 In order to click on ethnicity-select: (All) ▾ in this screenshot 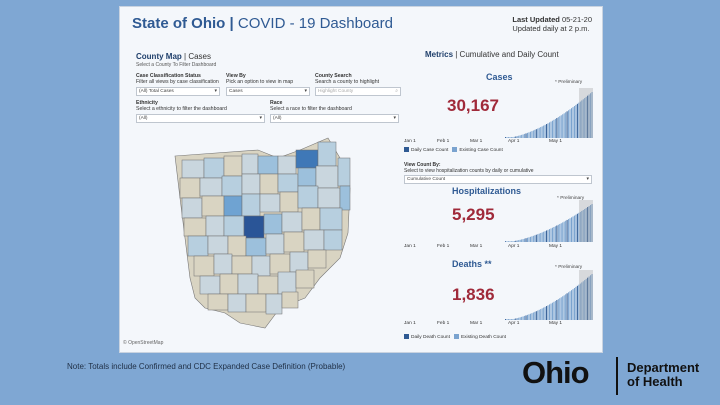, I will do `click(200, 118)`.